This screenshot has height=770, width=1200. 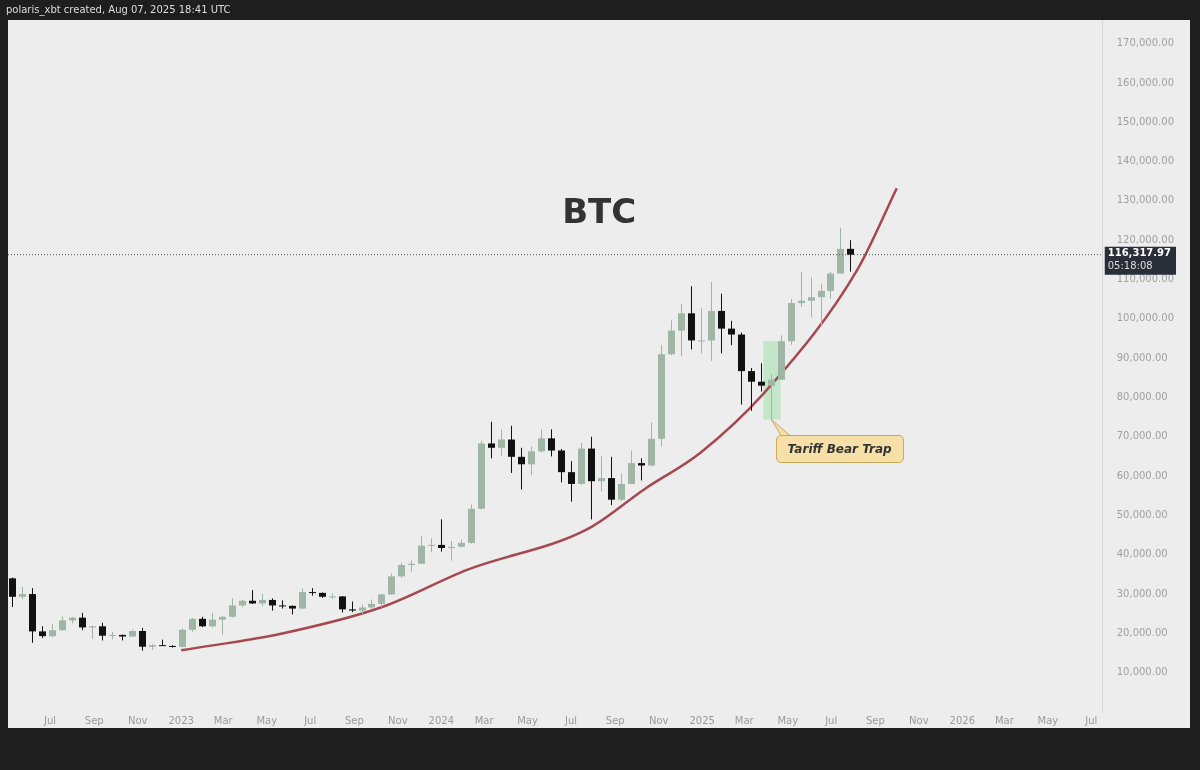 What do you see at coordinates (599, 210) in the screenshot?
I see `text: BTC` at bounding box center [599, 210].